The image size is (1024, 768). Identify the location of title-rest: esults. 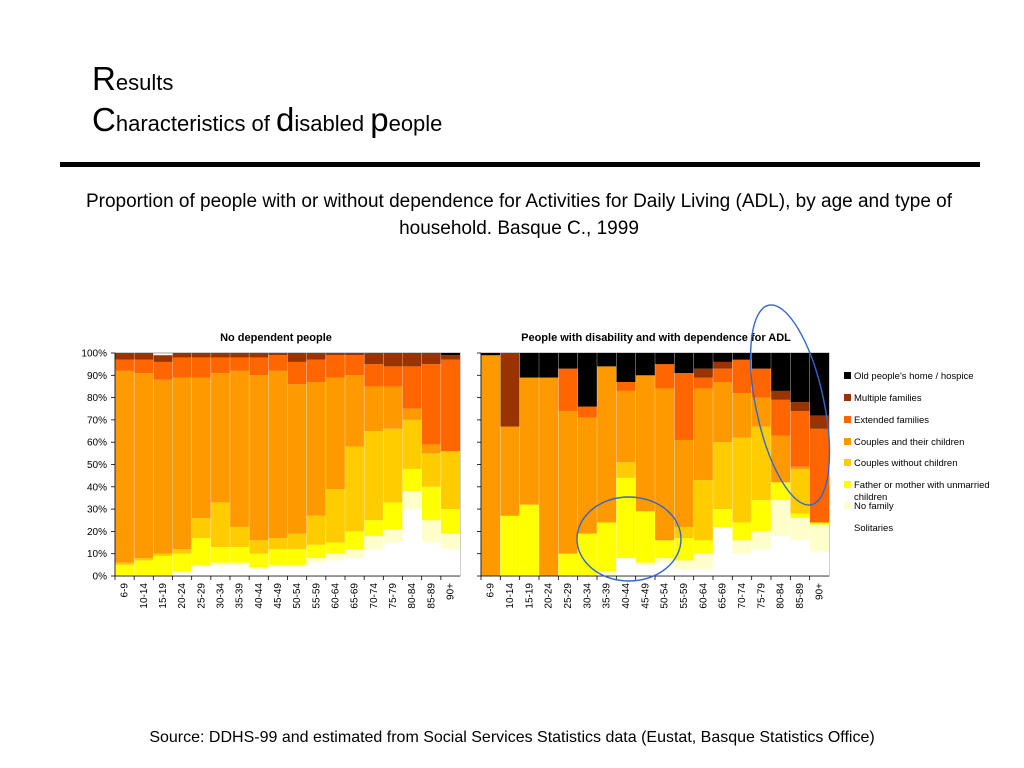
(144, 82).